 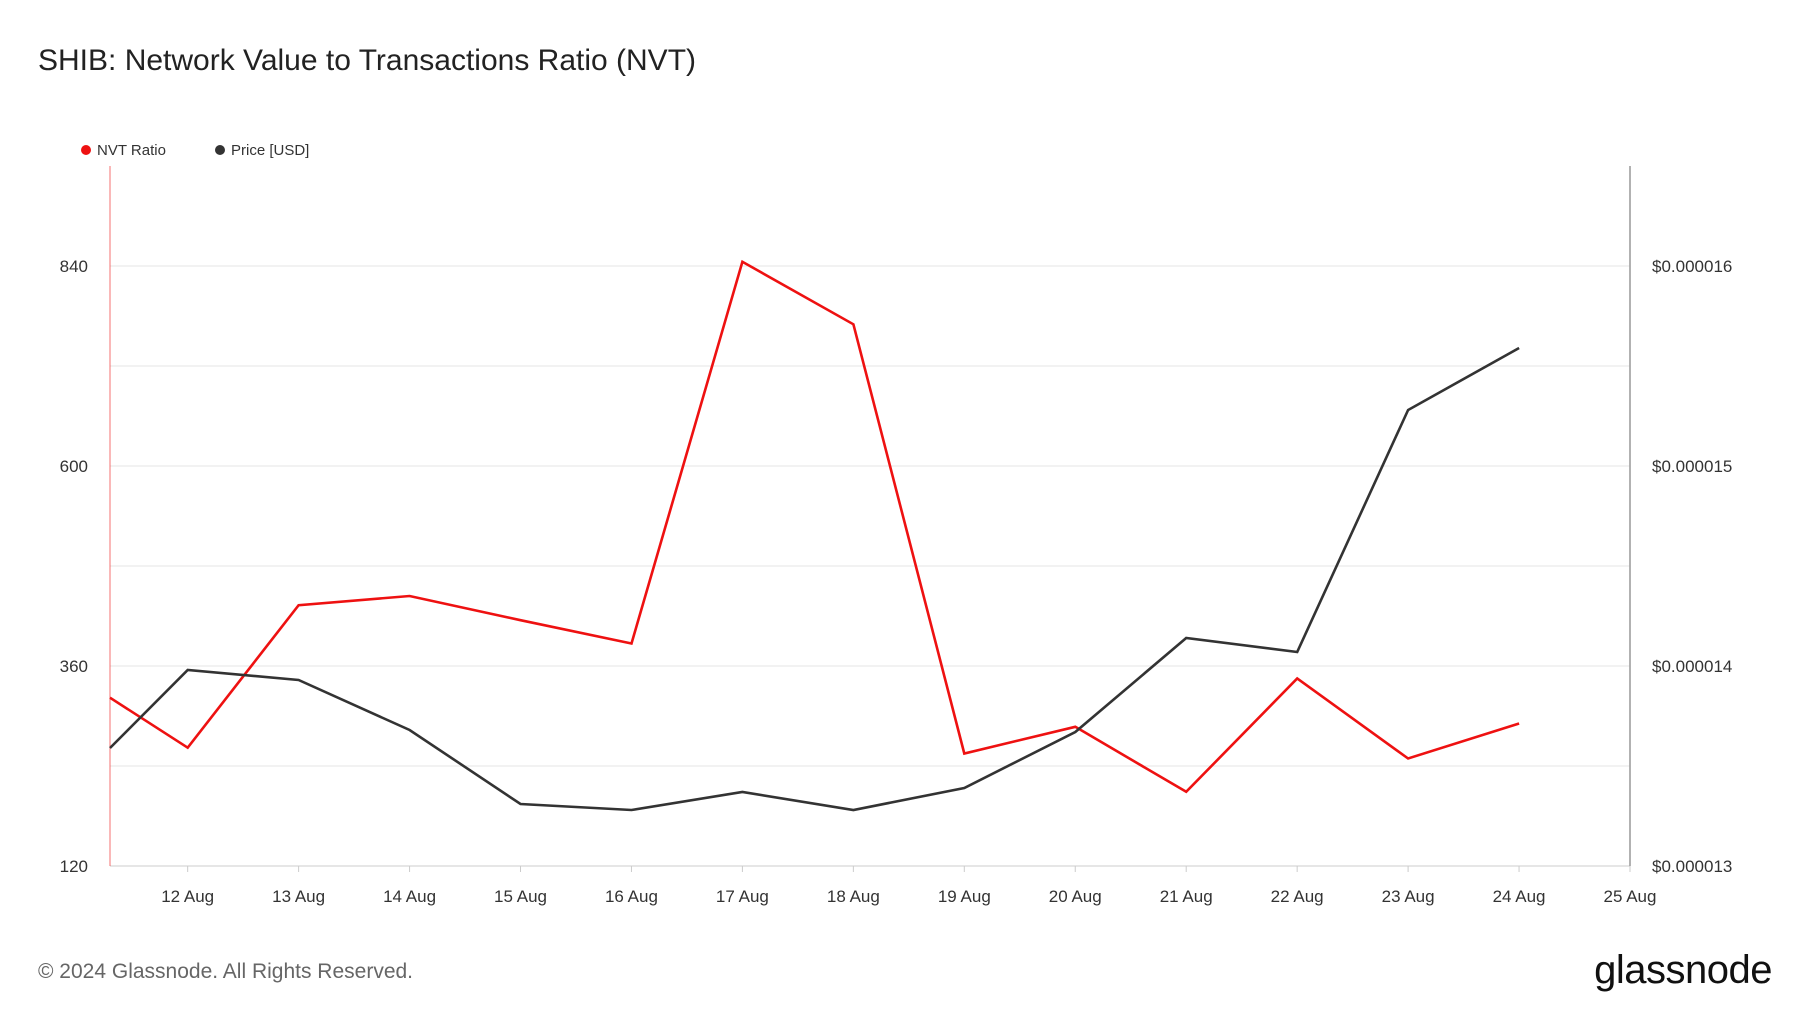 I want to click on x-tick-label: 12 Aug, so click(x=187, y=896).